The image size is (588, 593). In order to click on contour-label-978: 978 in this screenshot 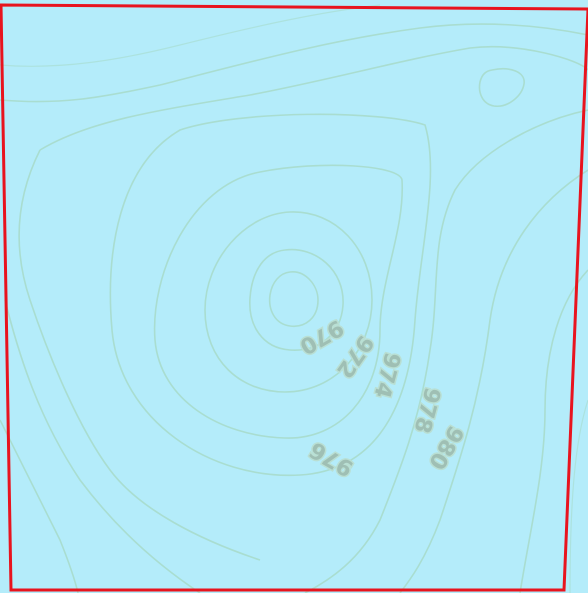, I will do `click(426, 410)`.